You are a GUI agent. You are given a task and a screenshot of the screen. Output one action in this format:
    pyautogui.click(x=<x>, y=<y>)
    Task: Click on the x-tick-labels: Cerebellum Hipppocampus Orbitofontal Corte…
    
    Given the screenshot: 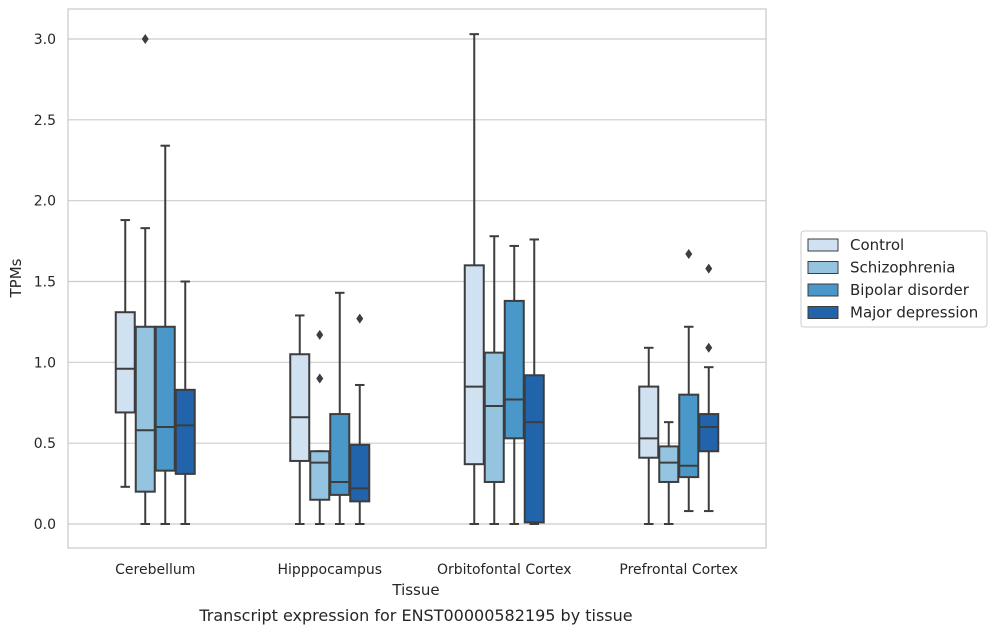 What is the action you would take?
    pyautogui.click(x=426, y=570)
    